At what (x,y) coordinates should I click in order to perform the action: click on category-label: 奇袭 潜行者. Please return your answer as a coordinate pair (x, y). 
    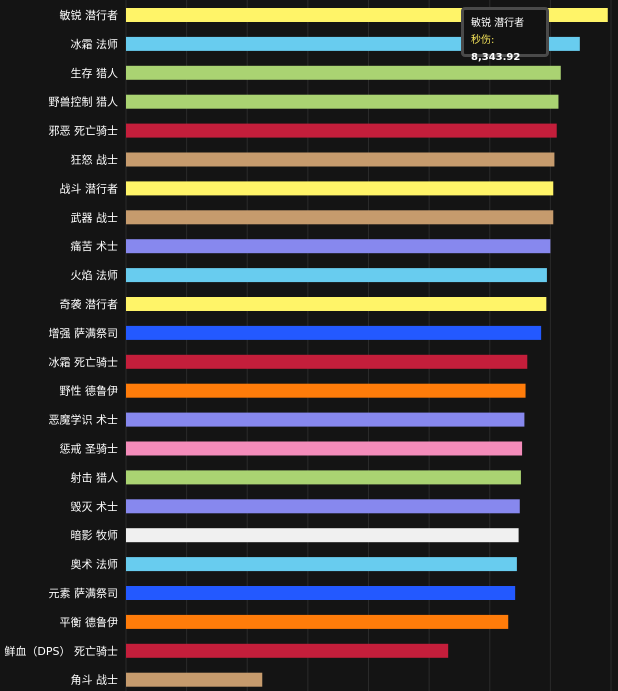
    Looking at the image, I should click on (89, 304).